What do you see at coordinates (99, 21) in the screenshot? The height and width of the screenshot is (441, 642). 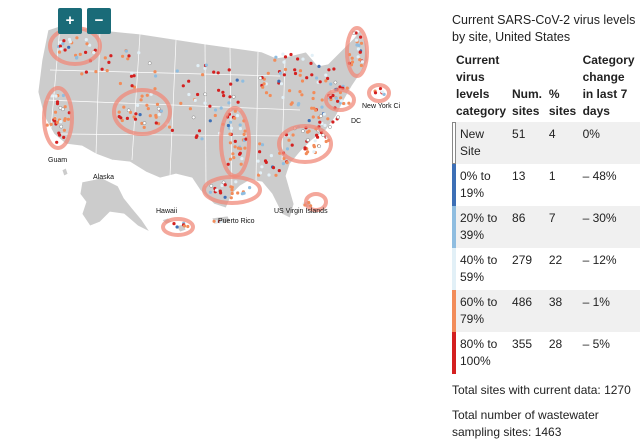 I see `zoom-out-button: −` at bounding box center [99, 21].